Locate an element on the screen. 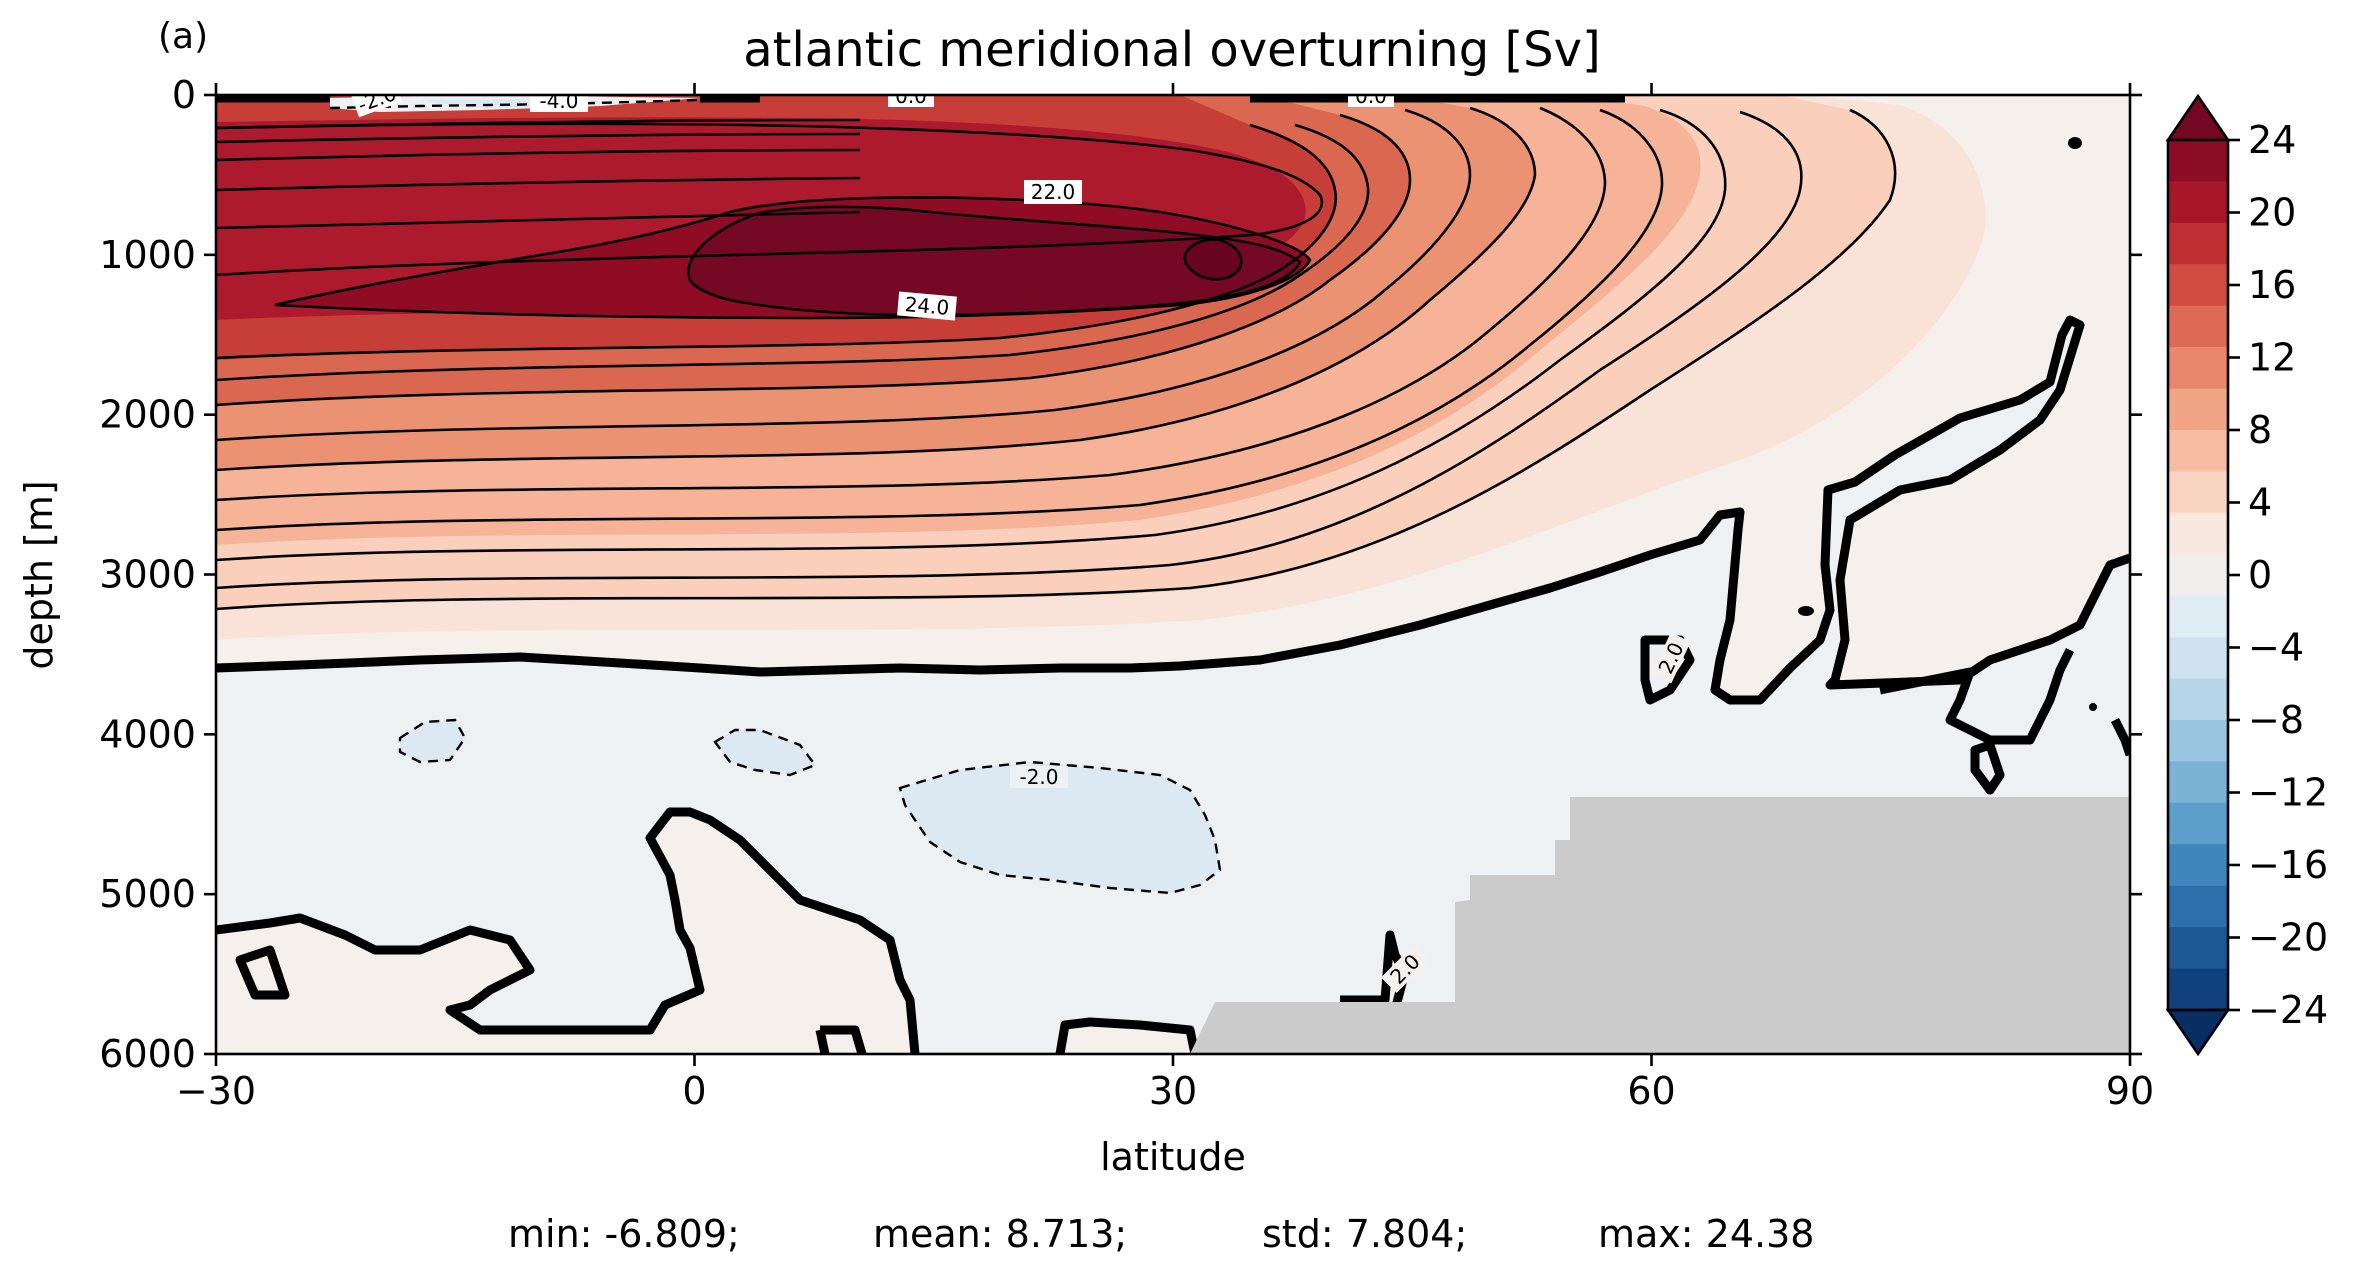 This screenshot has width=2362, height=1263. contour-label: 24.0 is located at coordinates (927, 306).